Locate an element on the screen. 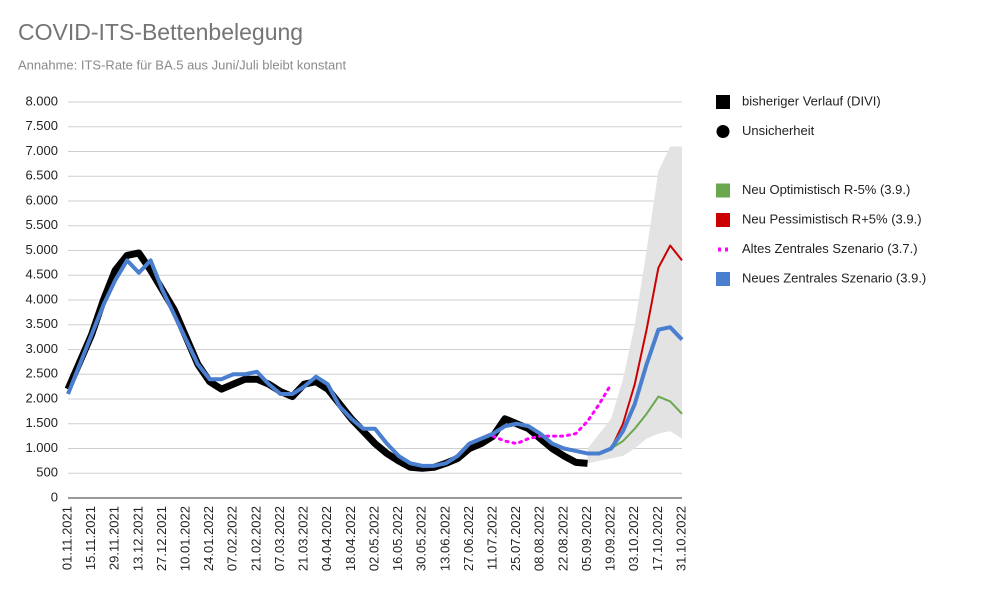 The height and width of the screenshot is (605, 996). legend-label: bisheriger Verlauf (DIVI) is located at coordinates (811, 100).